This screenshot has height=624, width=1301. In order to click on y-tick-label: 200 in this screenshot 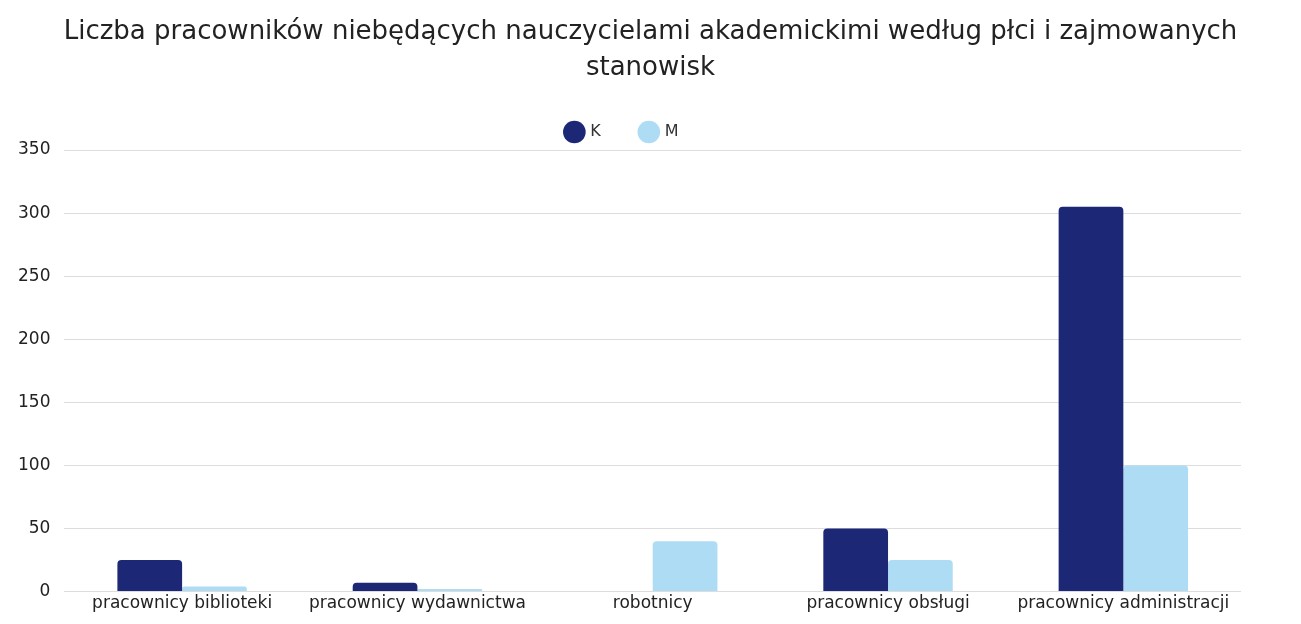, I will do `click(34, 337)`.